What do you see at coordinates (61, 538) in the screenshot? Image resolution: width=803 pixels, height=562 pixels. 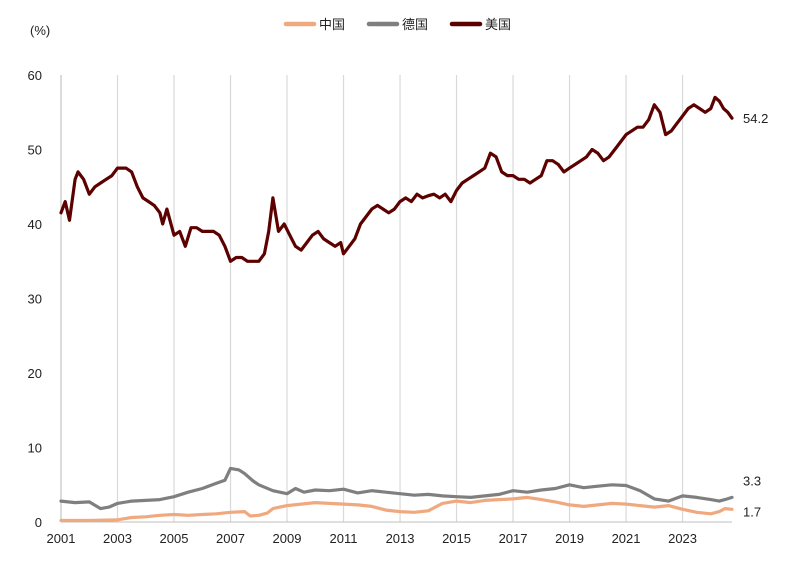 I see `x-tick-label-2001: 2001` at bounding box center [61, 538].